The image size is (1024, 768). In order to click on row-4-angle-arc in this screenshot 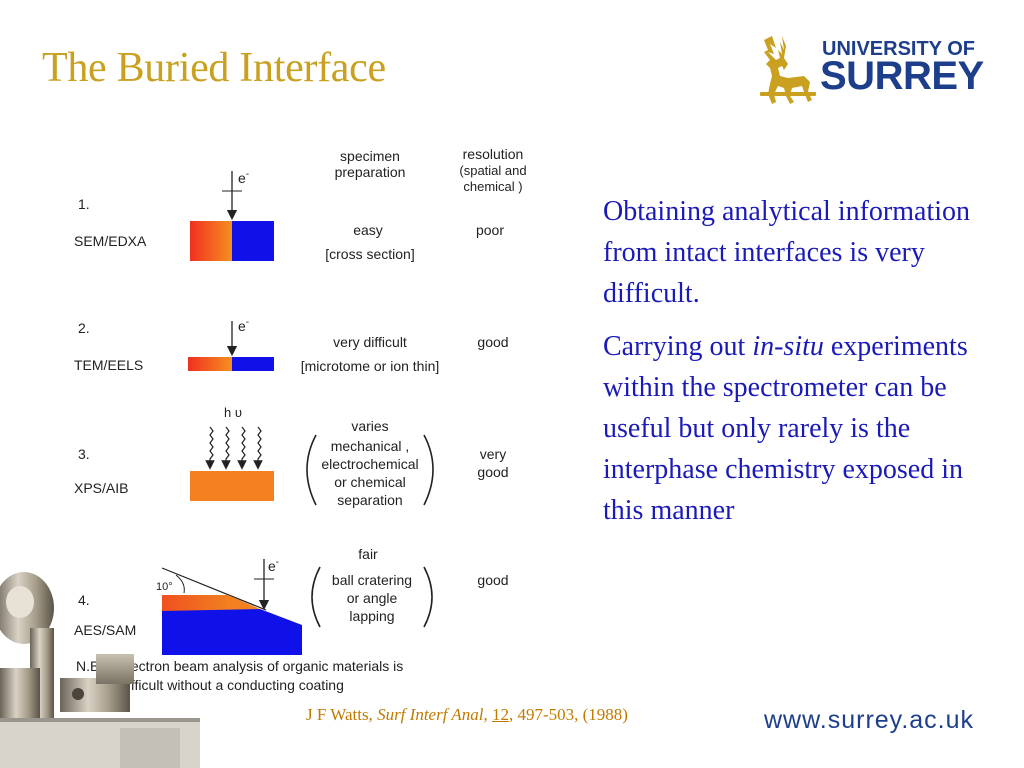, I will do `click(180, 584)`.